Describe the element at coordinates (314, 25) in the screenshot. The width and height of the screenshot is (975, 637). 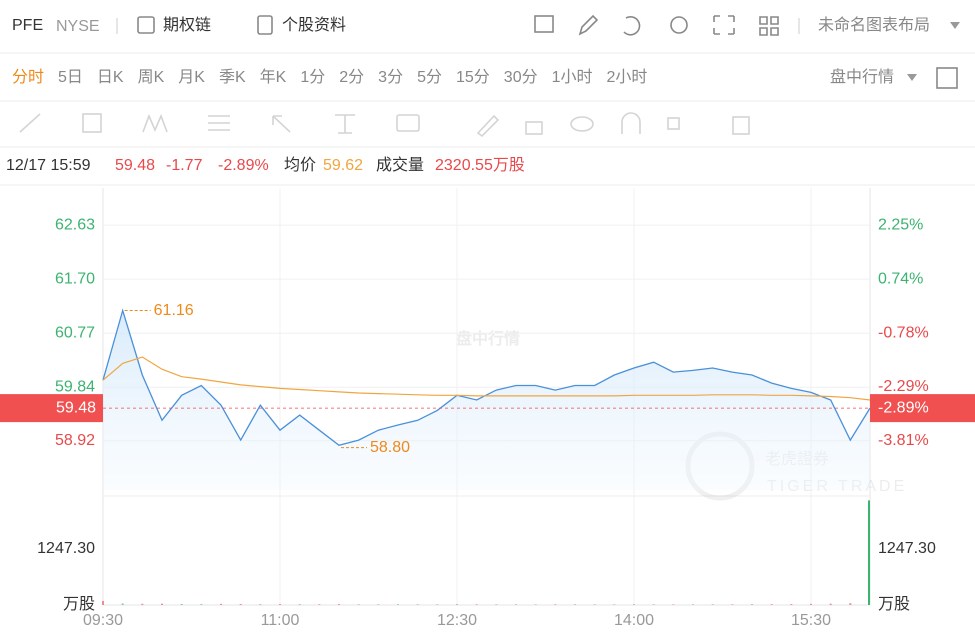
I see `profile-link: 个股资料` at that location.